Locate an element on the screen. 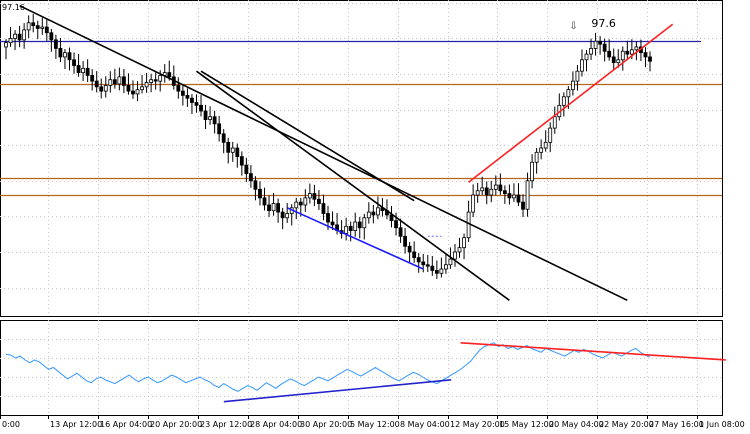 The width and height of the screenshot is (750, 434). x-axis-tick-label: 12 May 20:00 is located at coordinates (477, 424).